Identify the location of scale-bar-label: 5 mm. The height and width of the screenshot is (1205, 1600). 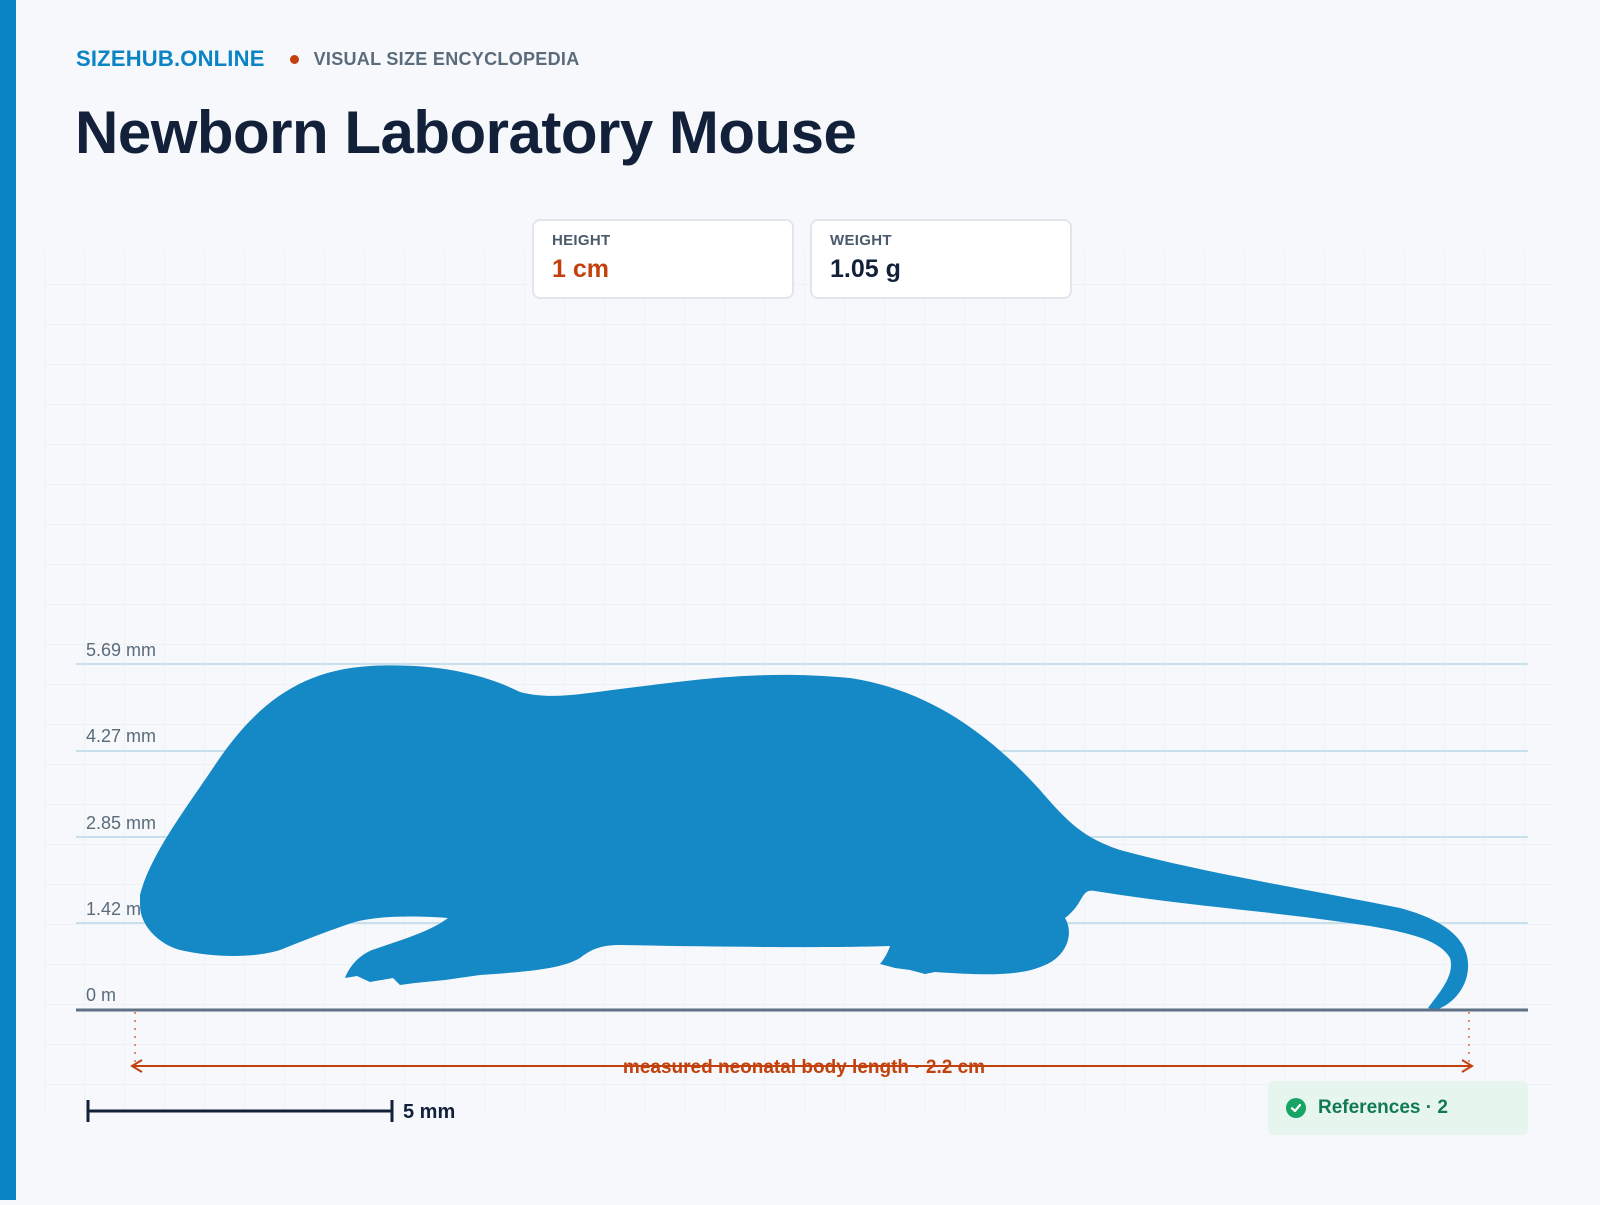
(429, 1112).